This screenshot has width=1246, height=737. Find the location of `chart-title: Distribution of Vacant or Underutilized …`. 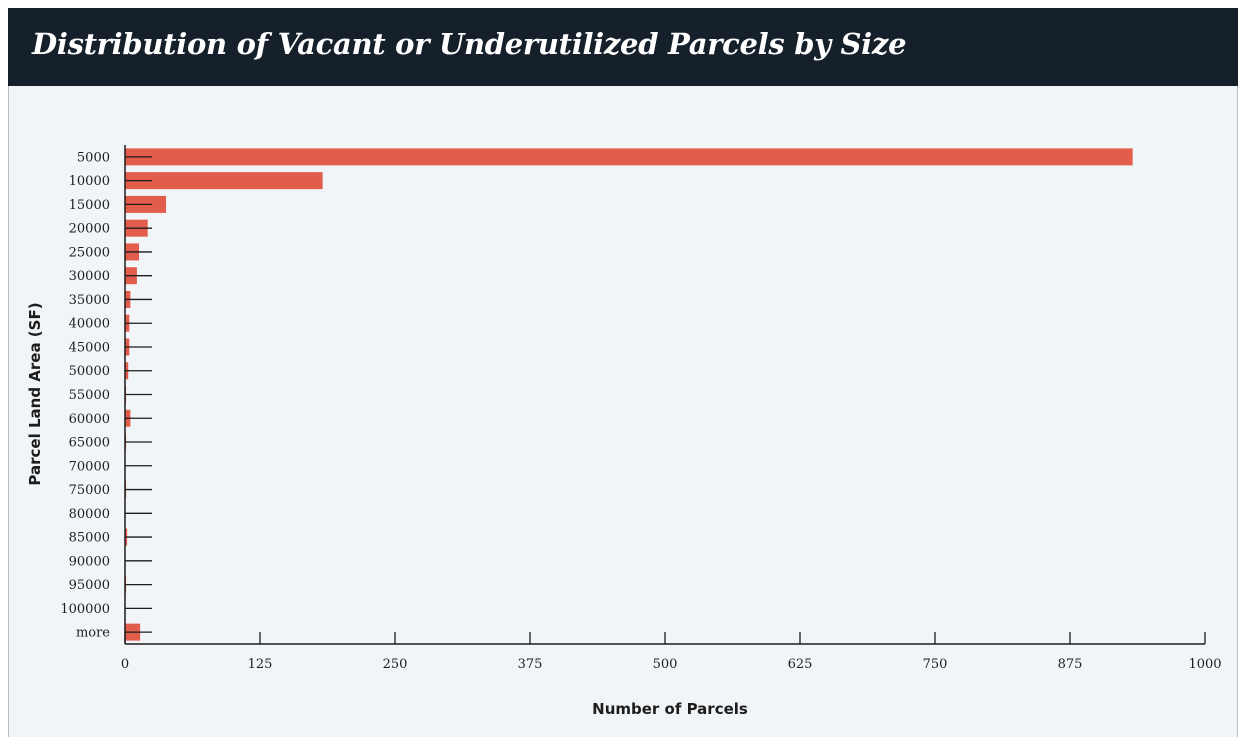

chart-title: Distribution of Vacant or Underutilized … is located at coordinates (469, 44).